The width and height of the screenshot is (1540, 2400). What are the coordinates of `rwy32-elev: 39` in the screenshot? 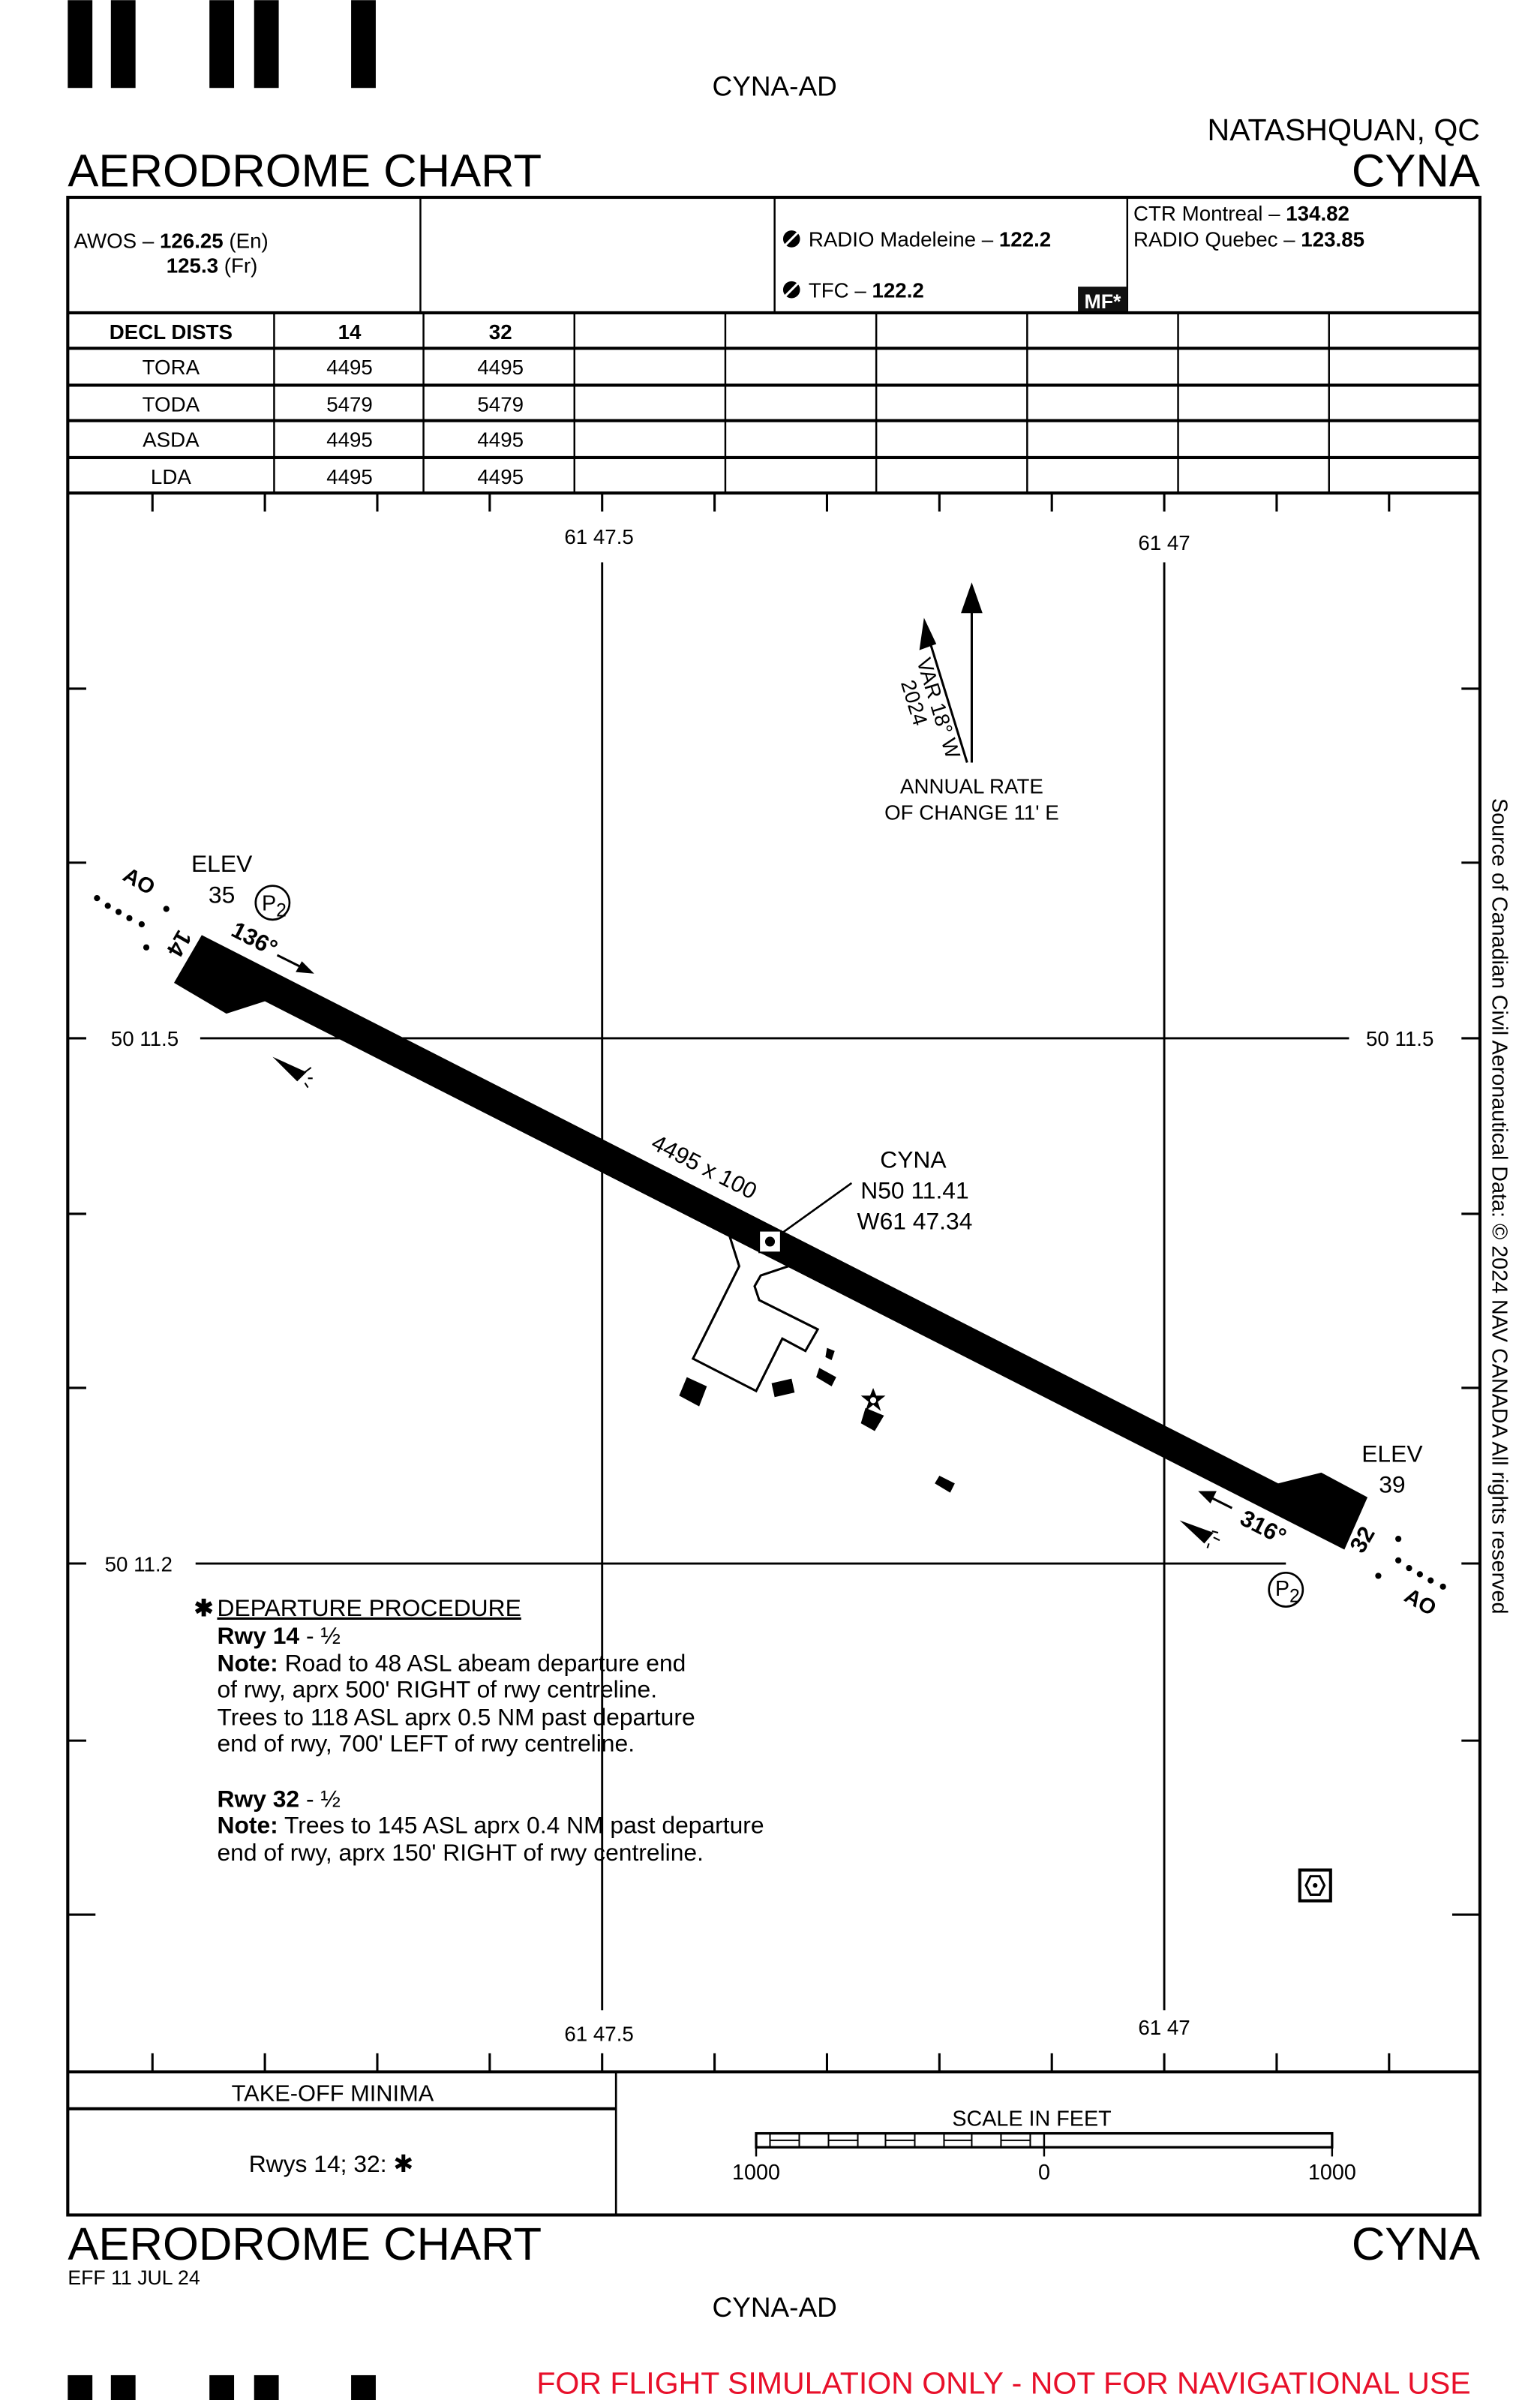 It's located at (1392, 1484).